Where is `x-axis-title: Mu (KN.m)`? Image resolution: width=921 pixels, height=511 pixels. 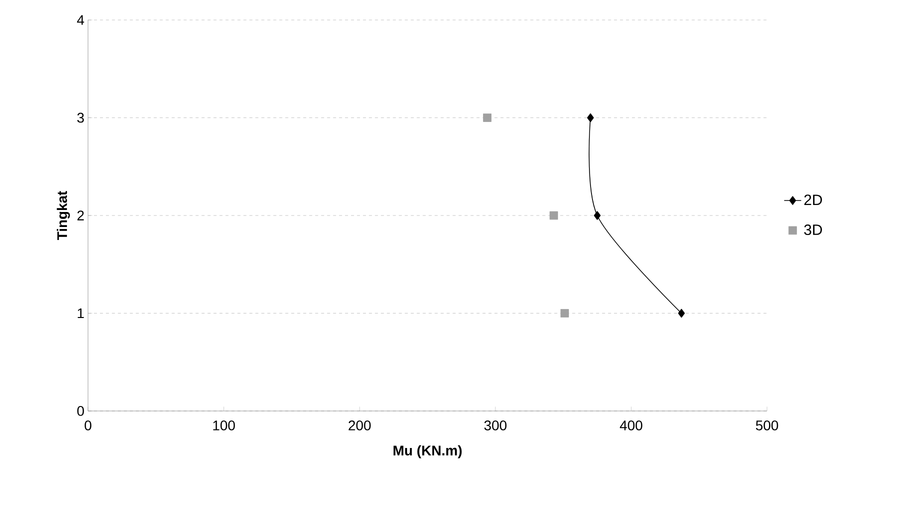 x-axis-title: Mu (KN.m) is located at coordinates (428, 451).